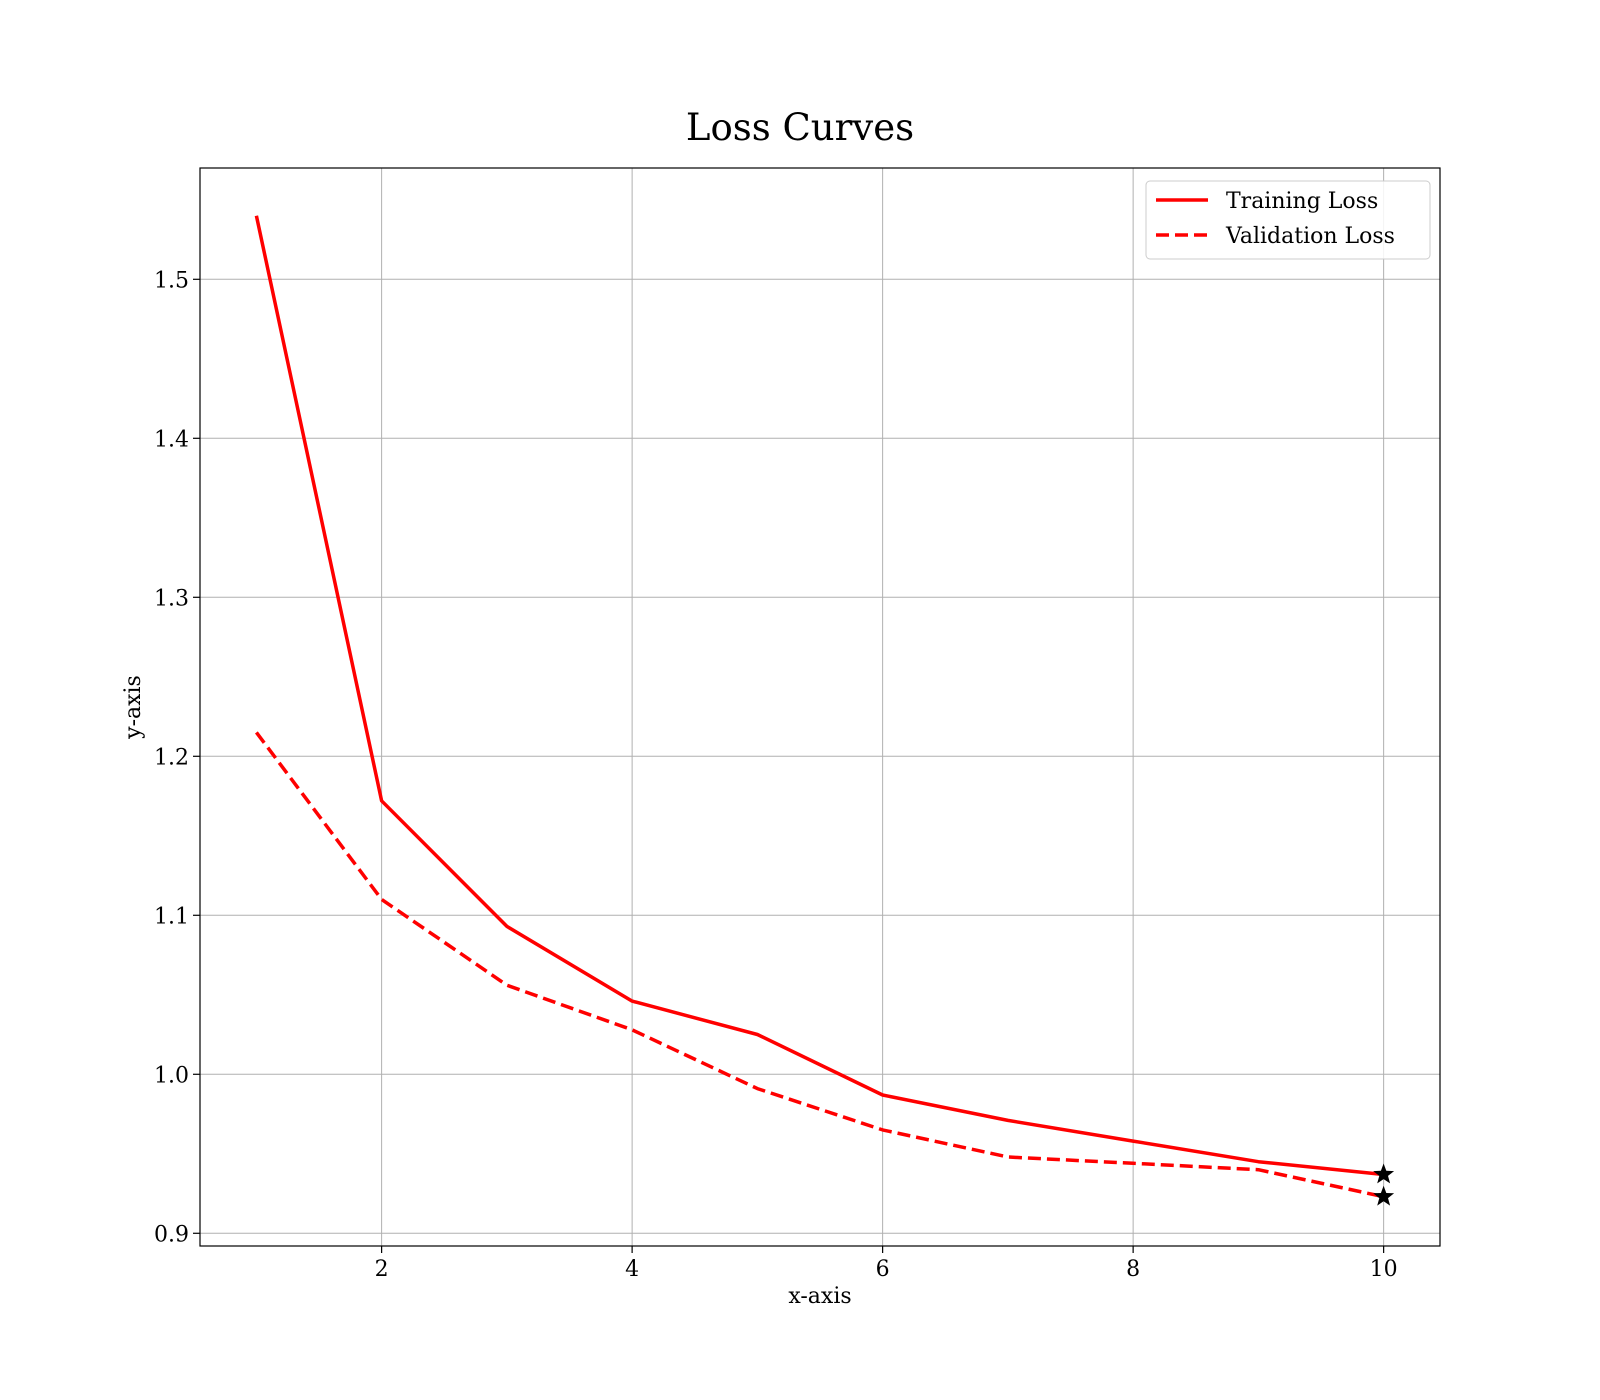  I want to click on y-tick-label: 1.1, so click(171, 916).